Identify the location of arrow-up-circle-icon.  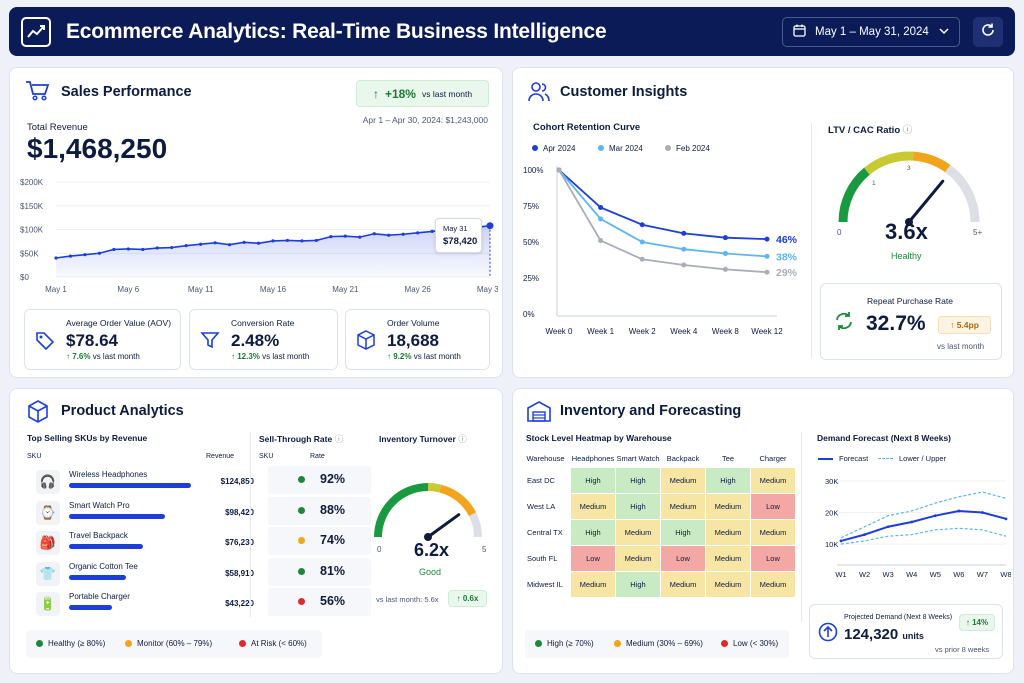
(828, 634).